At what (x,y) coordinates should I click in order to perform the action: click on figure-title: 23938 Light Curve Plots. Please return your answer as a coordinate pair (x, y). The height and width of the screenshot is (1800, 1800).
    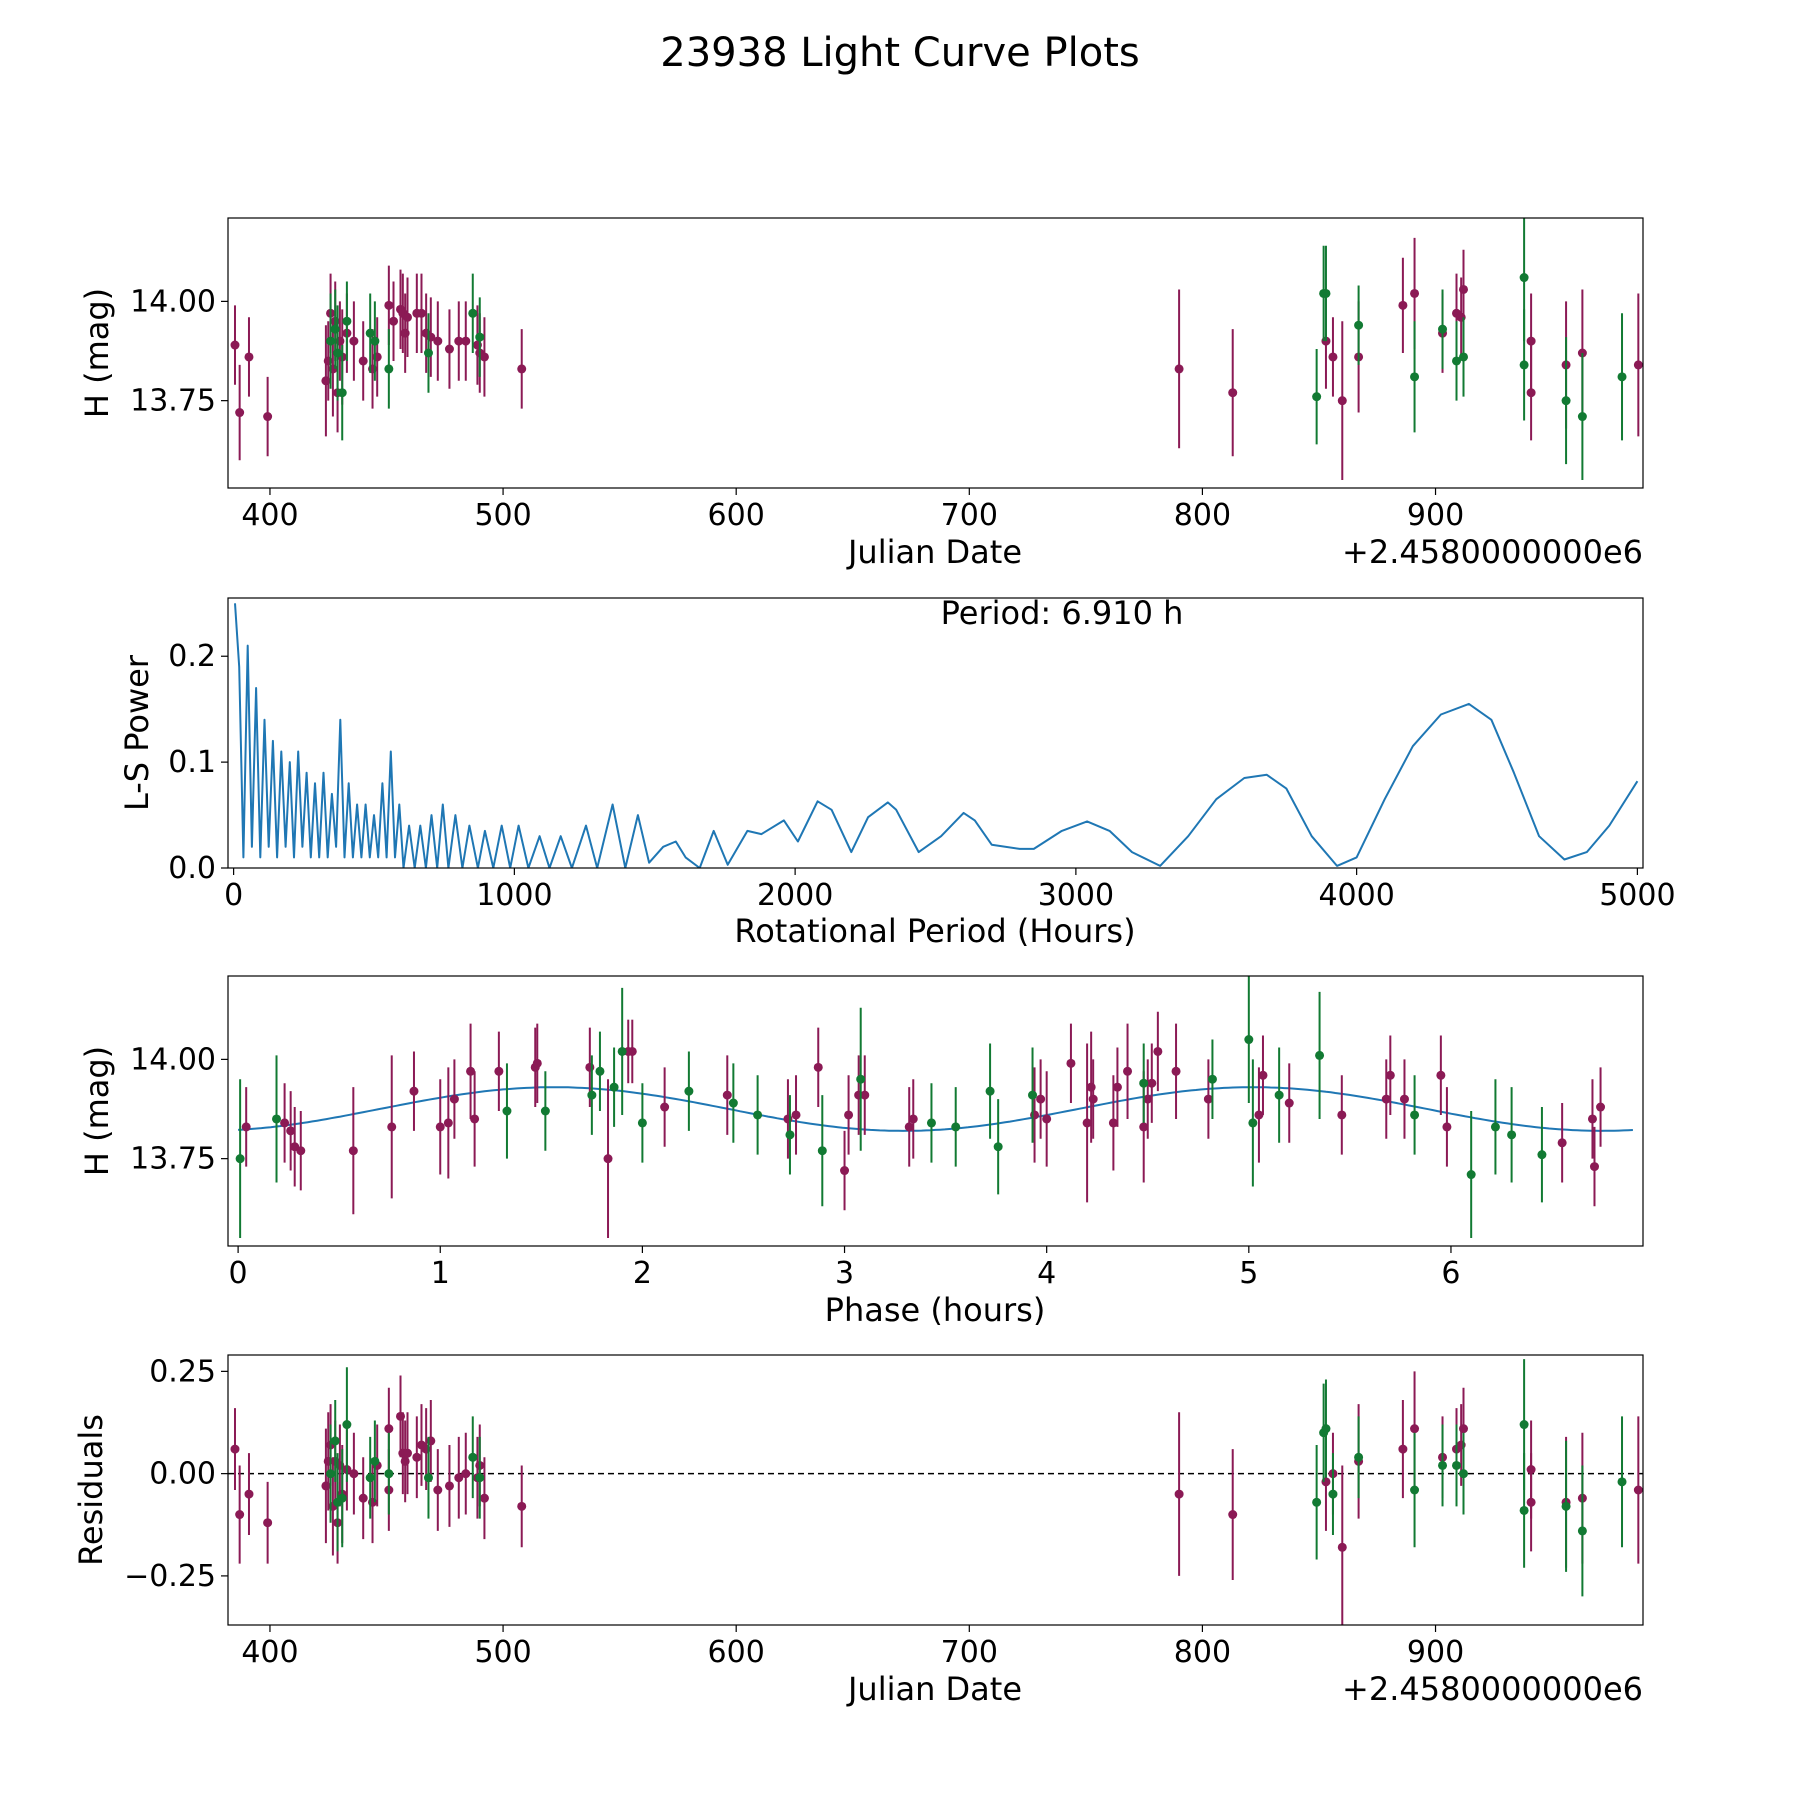
    Looking at the image, I should click on (899, 53).